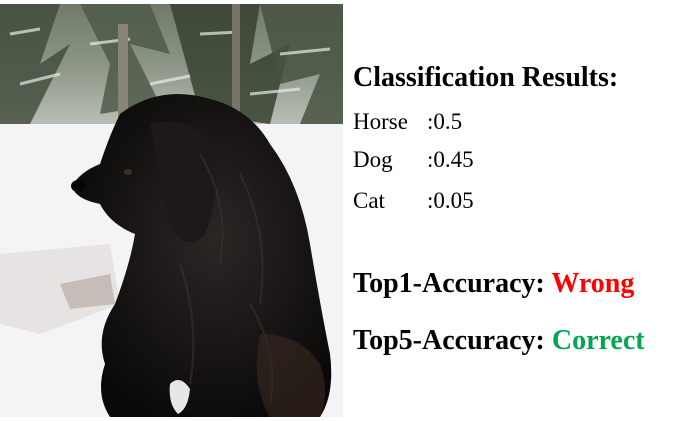 This screenshot has width=689, height=421. What do you see at coordinates (380, 121) in the screenshot?
I see `result-label: Horse` at bounding box center [380, 121].